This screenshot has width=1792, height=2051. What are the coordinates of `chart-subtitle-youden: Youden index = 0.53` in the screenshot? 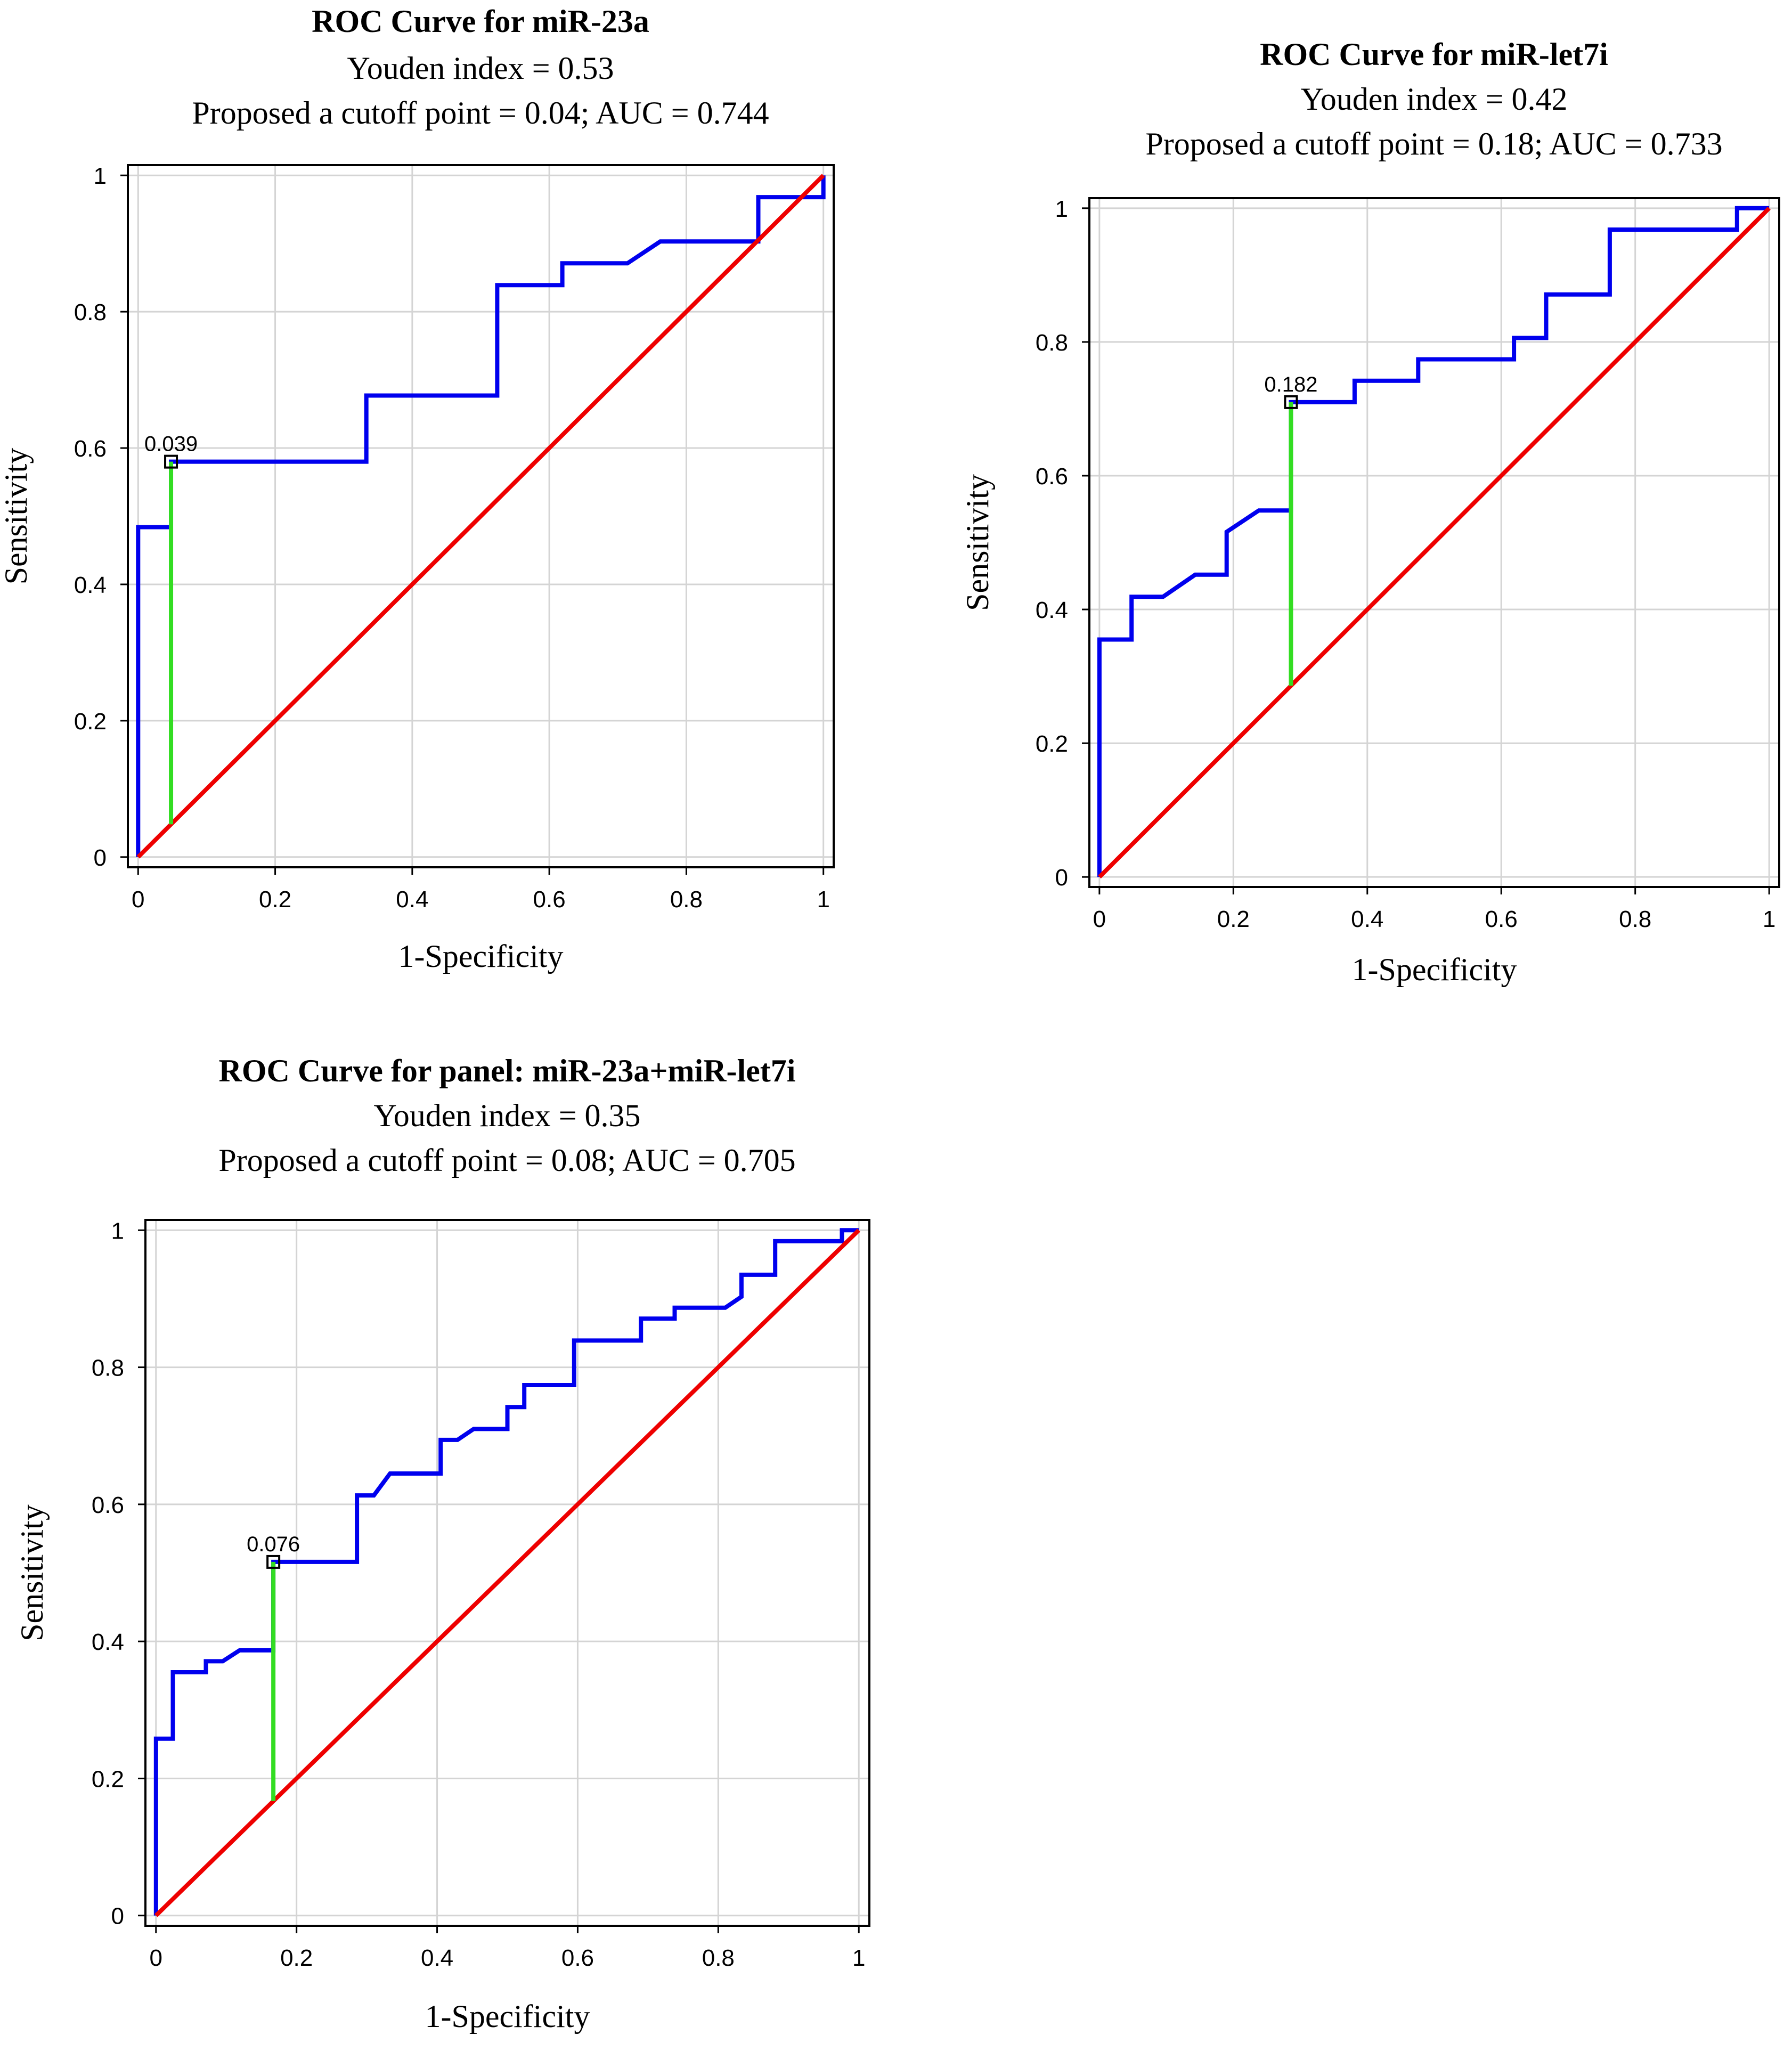 It's located at (480, 68).